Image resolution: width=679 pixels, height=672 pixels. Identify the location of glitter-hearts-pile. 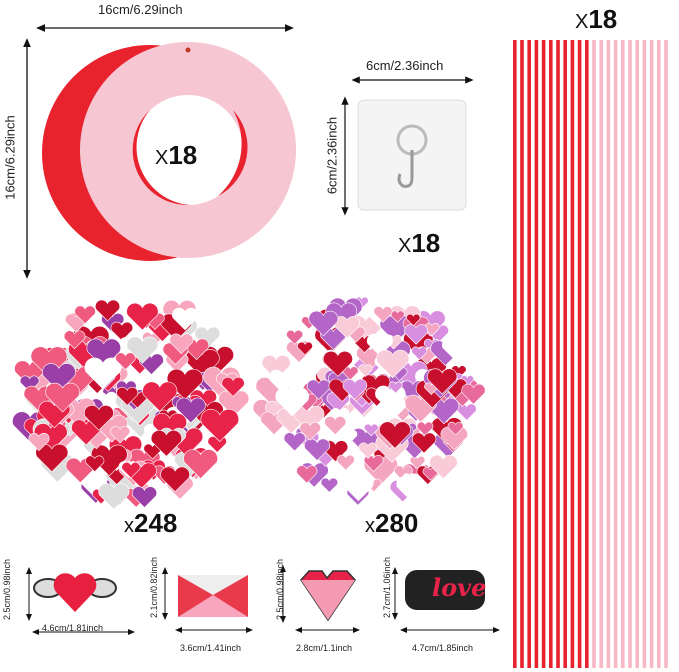
(369, 401).